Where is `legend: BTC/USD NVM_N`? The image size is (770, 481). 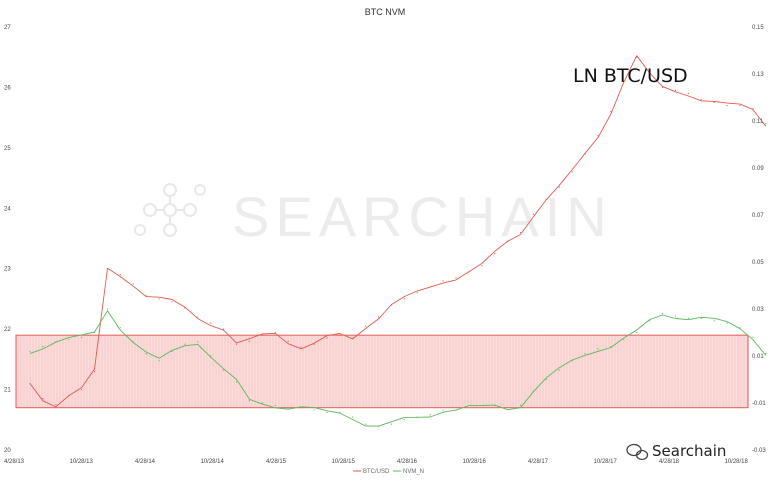 legend: BTC/USD NVM_N is located at coordinates (388, 472).